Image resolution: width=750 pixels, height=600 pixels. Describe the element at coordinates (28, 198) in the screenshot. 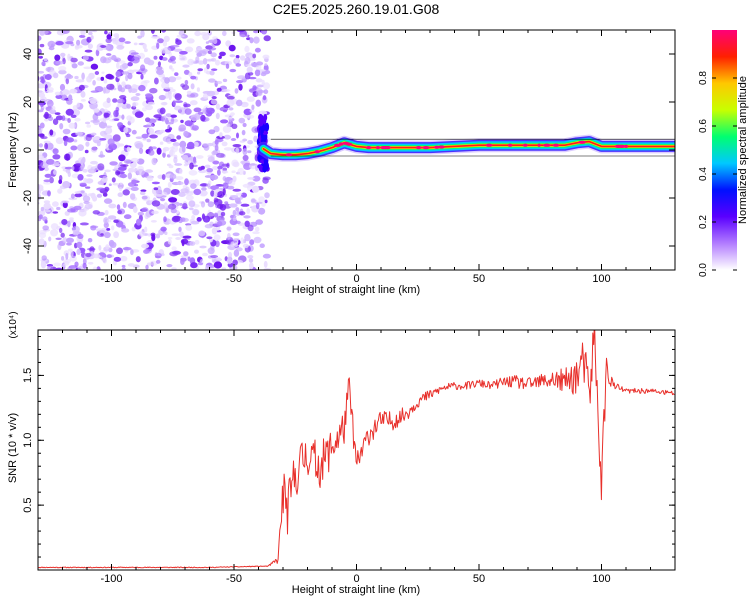

I see `y-tick-label: -20` at that location.